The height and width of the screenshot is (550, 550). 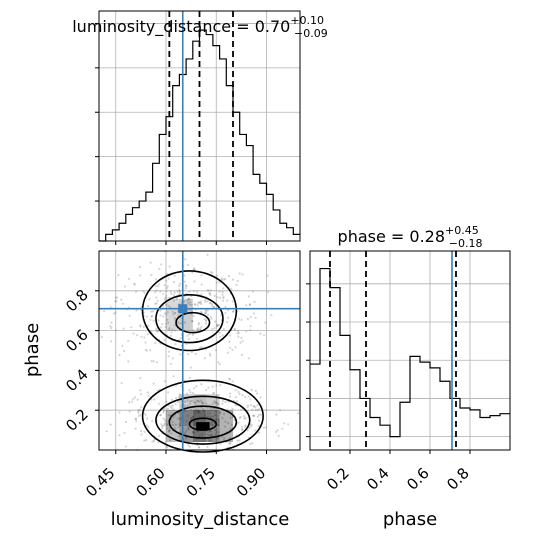 What do you see at coordinates (77, 420) in the screenshot?
I see `y-tick-label: 0.2` at bounding box center [77, 420].